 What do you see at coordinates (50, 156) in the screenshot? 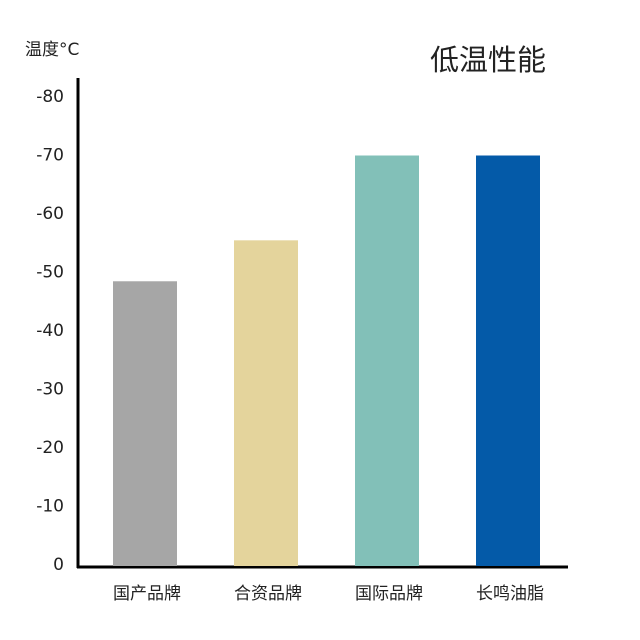
I see `y-tick-label: -70` at bounding box center [50, 156].